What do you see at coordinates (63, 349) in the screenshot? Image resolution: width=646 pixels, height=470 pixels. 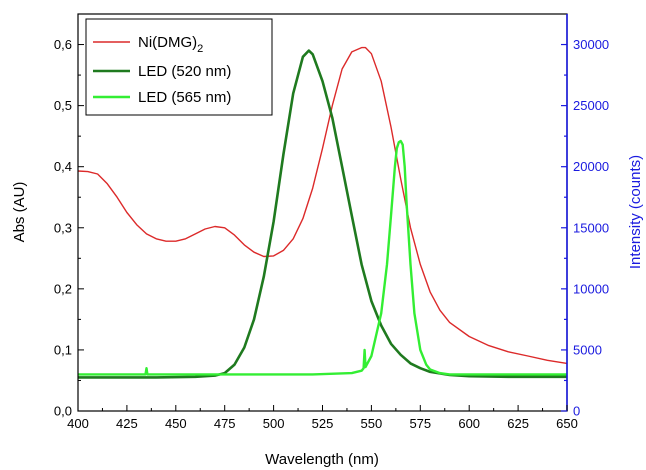 I see `y-left-tick-label: 0,1` at bounding box center [63, 349].